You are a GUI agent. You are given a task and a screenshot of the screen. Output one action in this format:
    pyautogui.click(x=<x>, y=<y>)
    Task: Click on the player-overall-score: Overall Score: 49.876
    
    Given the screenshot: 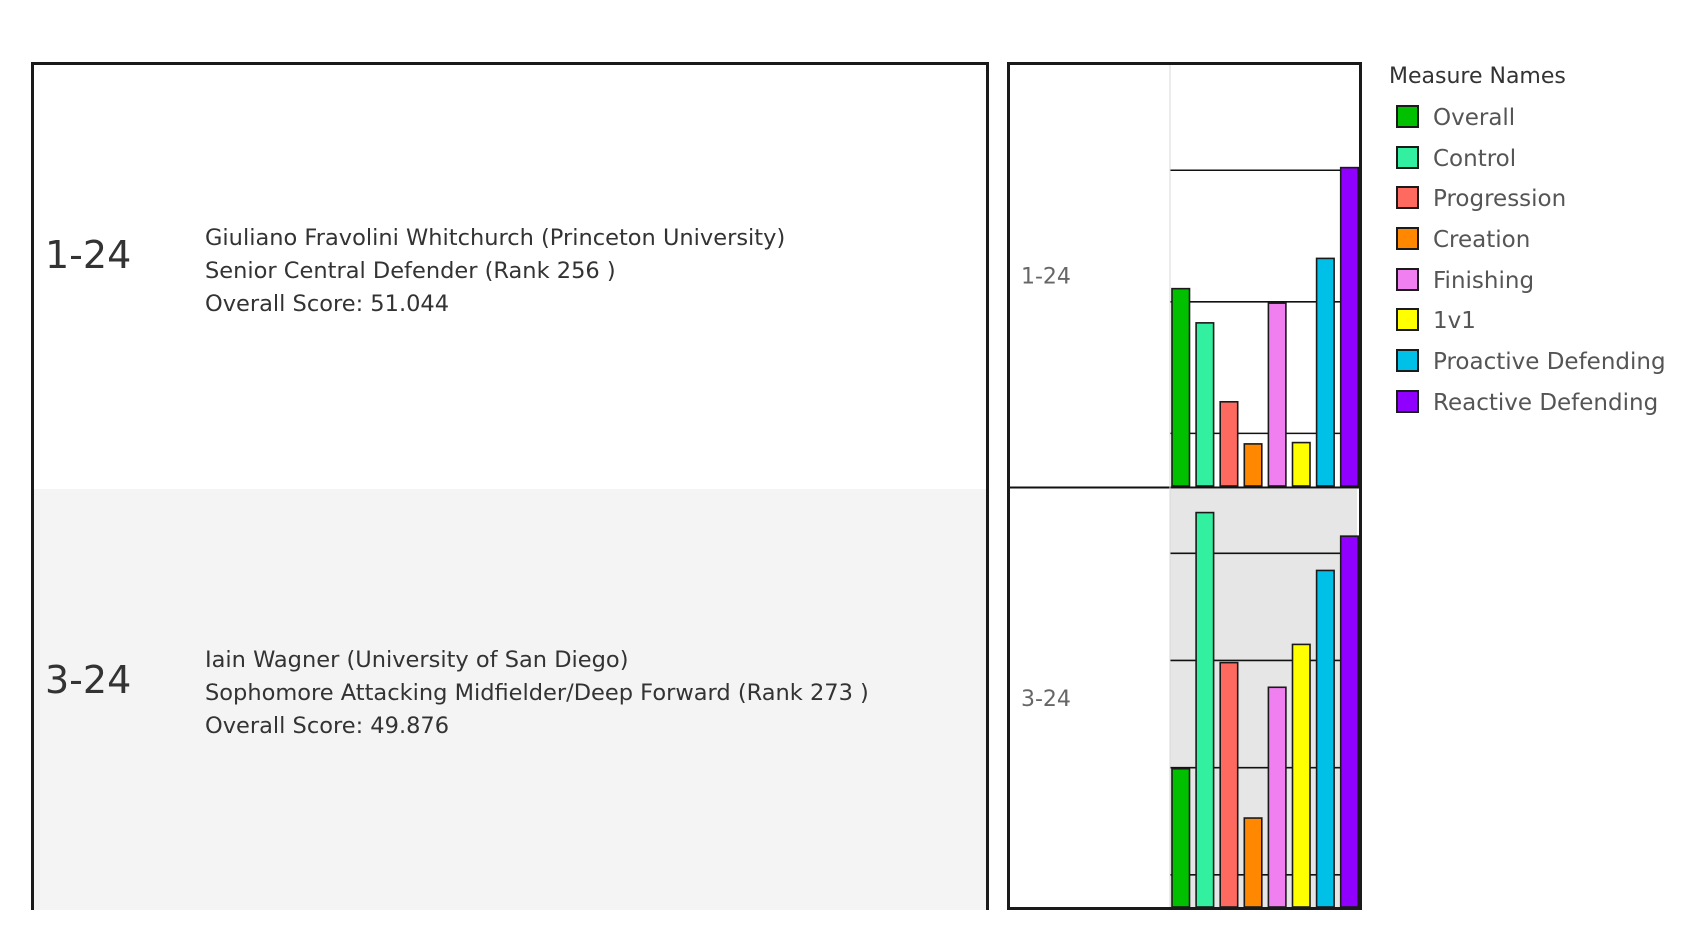 What is the action you would take?
    pyautogui.click(x=327, y=726)
    